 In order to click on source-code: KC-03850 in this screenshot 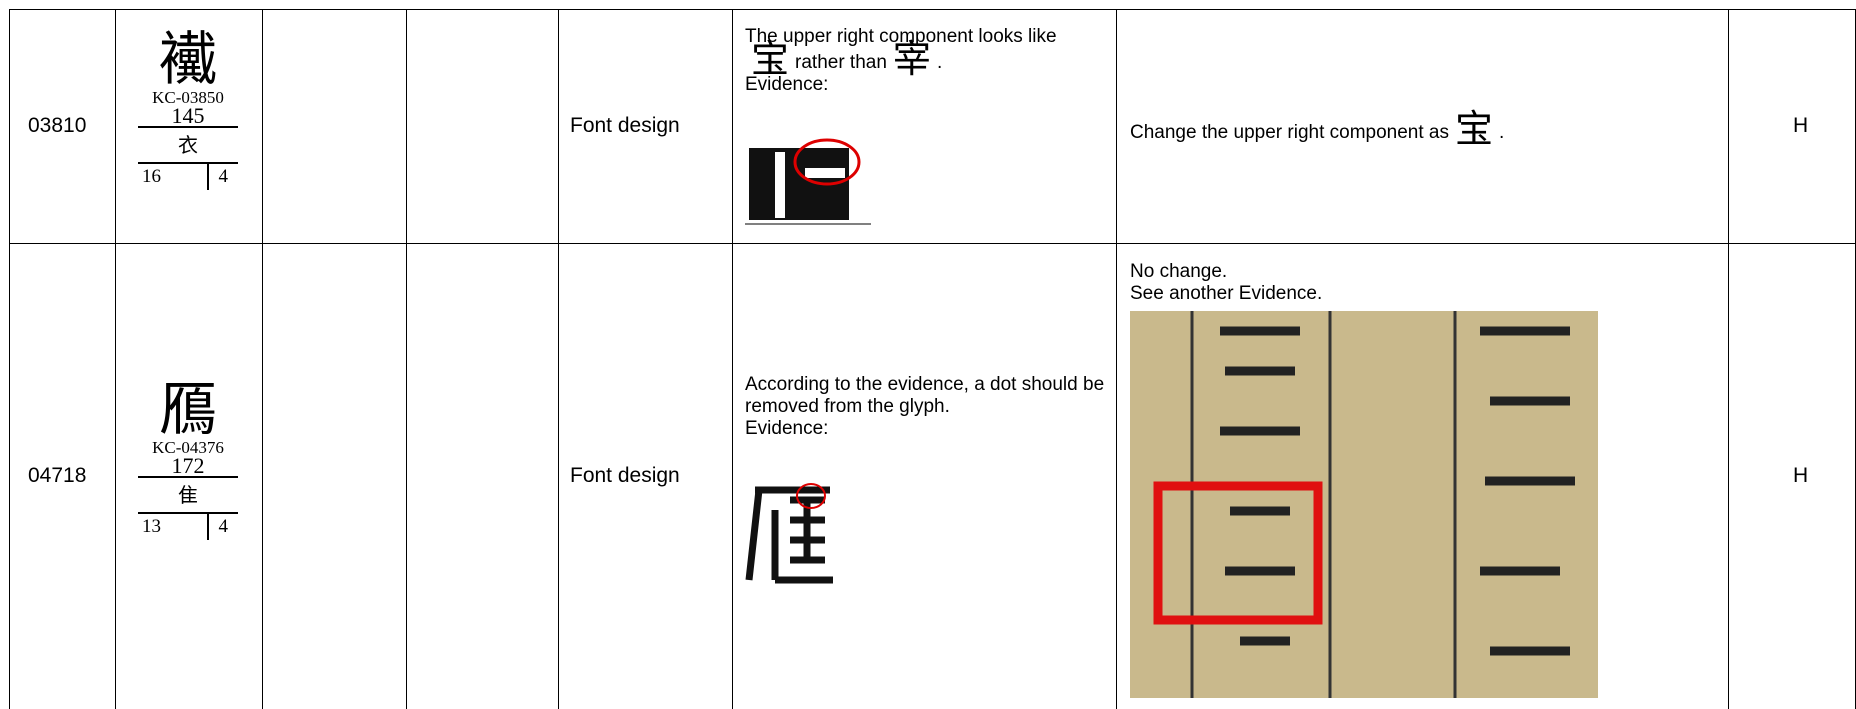, I will do `click(188, 97)`.